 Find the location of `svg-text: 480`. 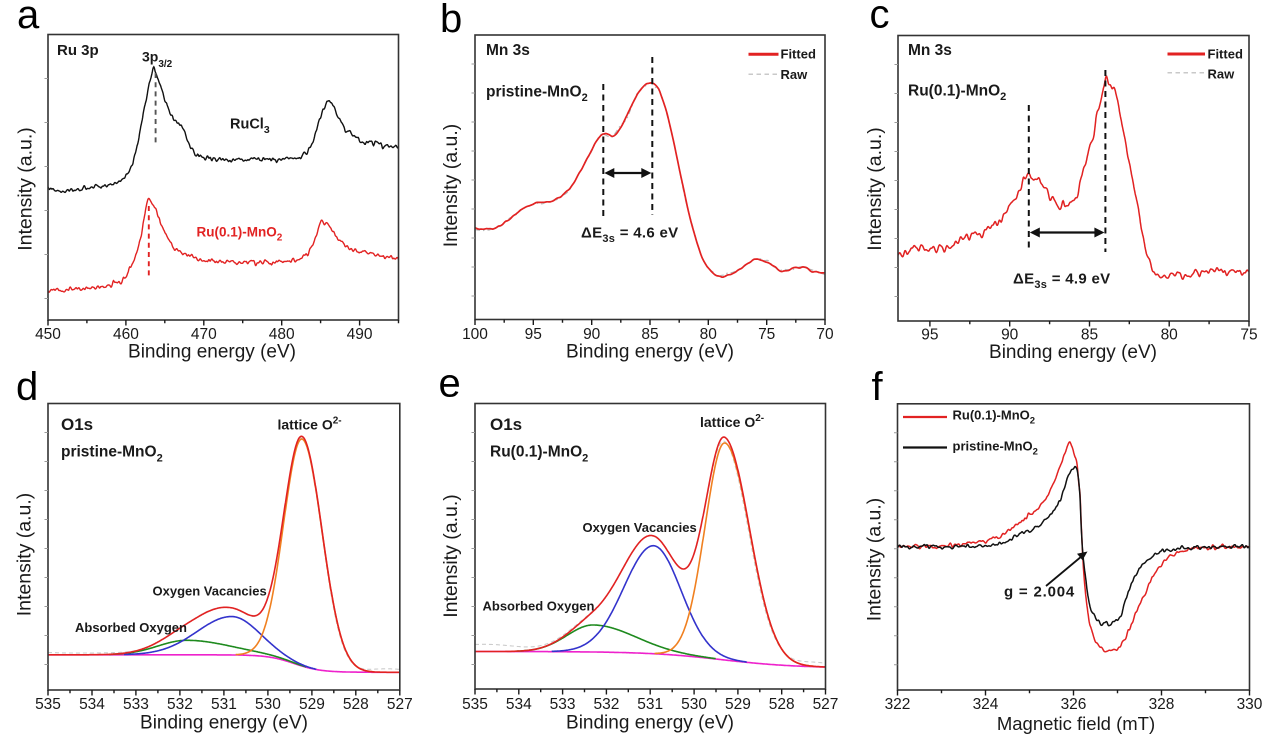

svg-text: 480 is located at coordinates (282, 334).